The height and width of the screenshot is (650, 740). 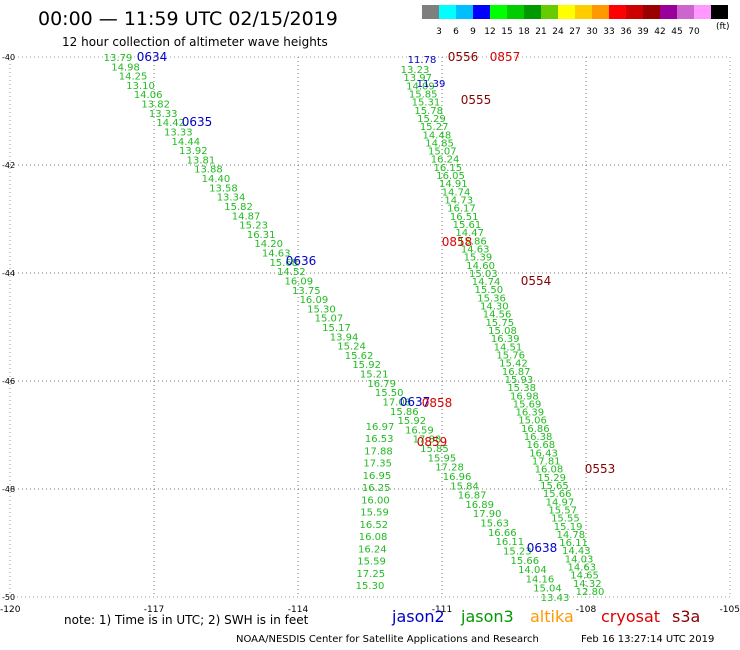 What do you see at coordinates (261, 235) in the screenshot?
I see `wave-height-value: 16.31` at bounding box center [261, 235].